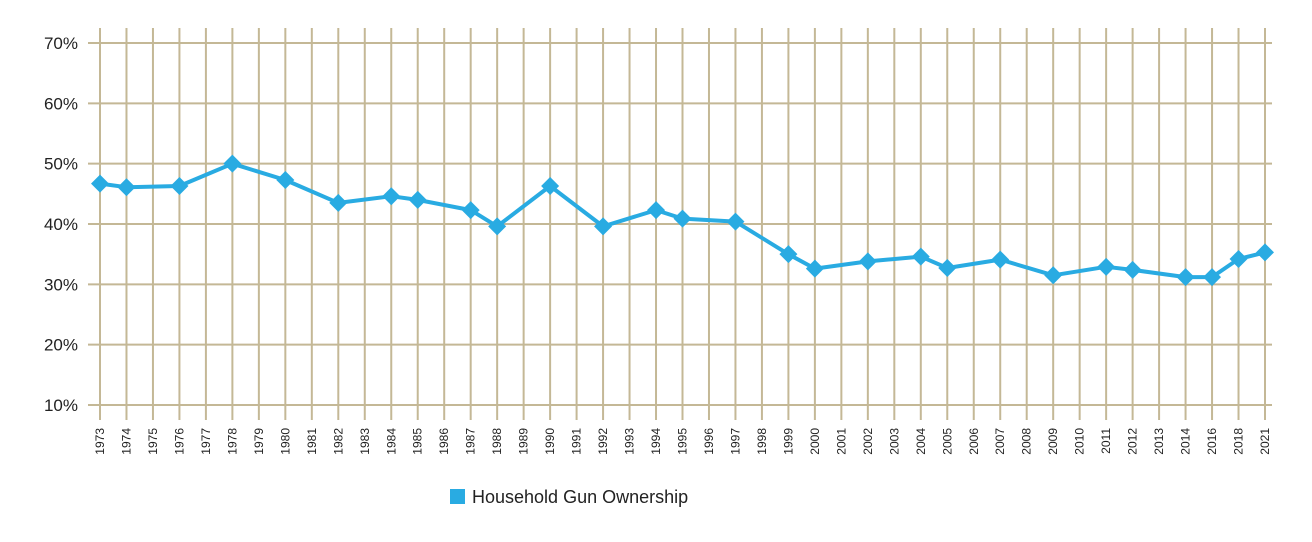  What do you see at coordinates (947, 441) in the screenshot?
I see `x-tick-label: 2005` at bounding box center [947, 441].